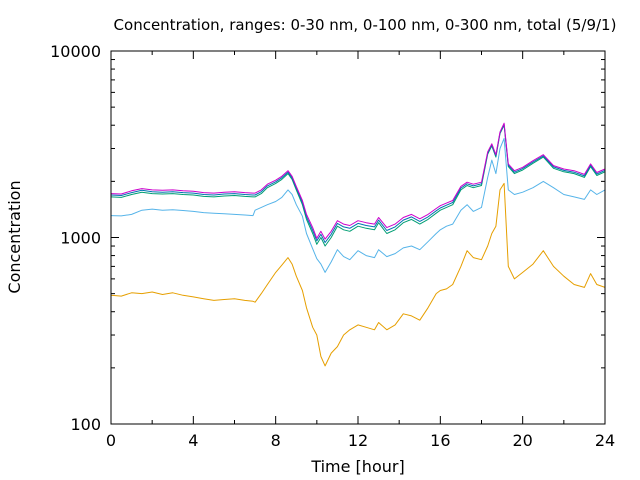  I want to click on x-tick-label: 24, so click(605, 440).